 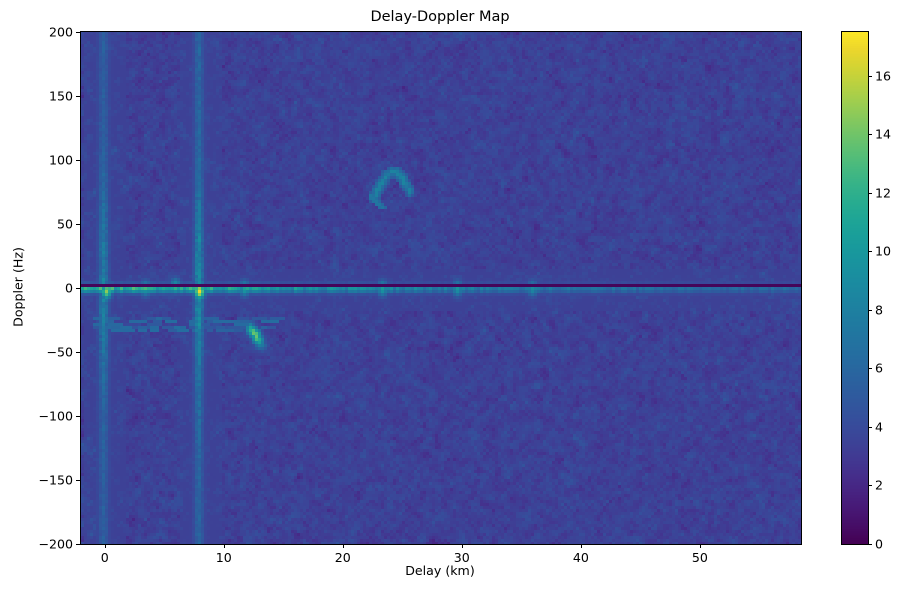 What do you see at coordinates (440, 570) in the screenshot?
I see `x-axis-label: Delay (km)` at bounding box center [440, 570].